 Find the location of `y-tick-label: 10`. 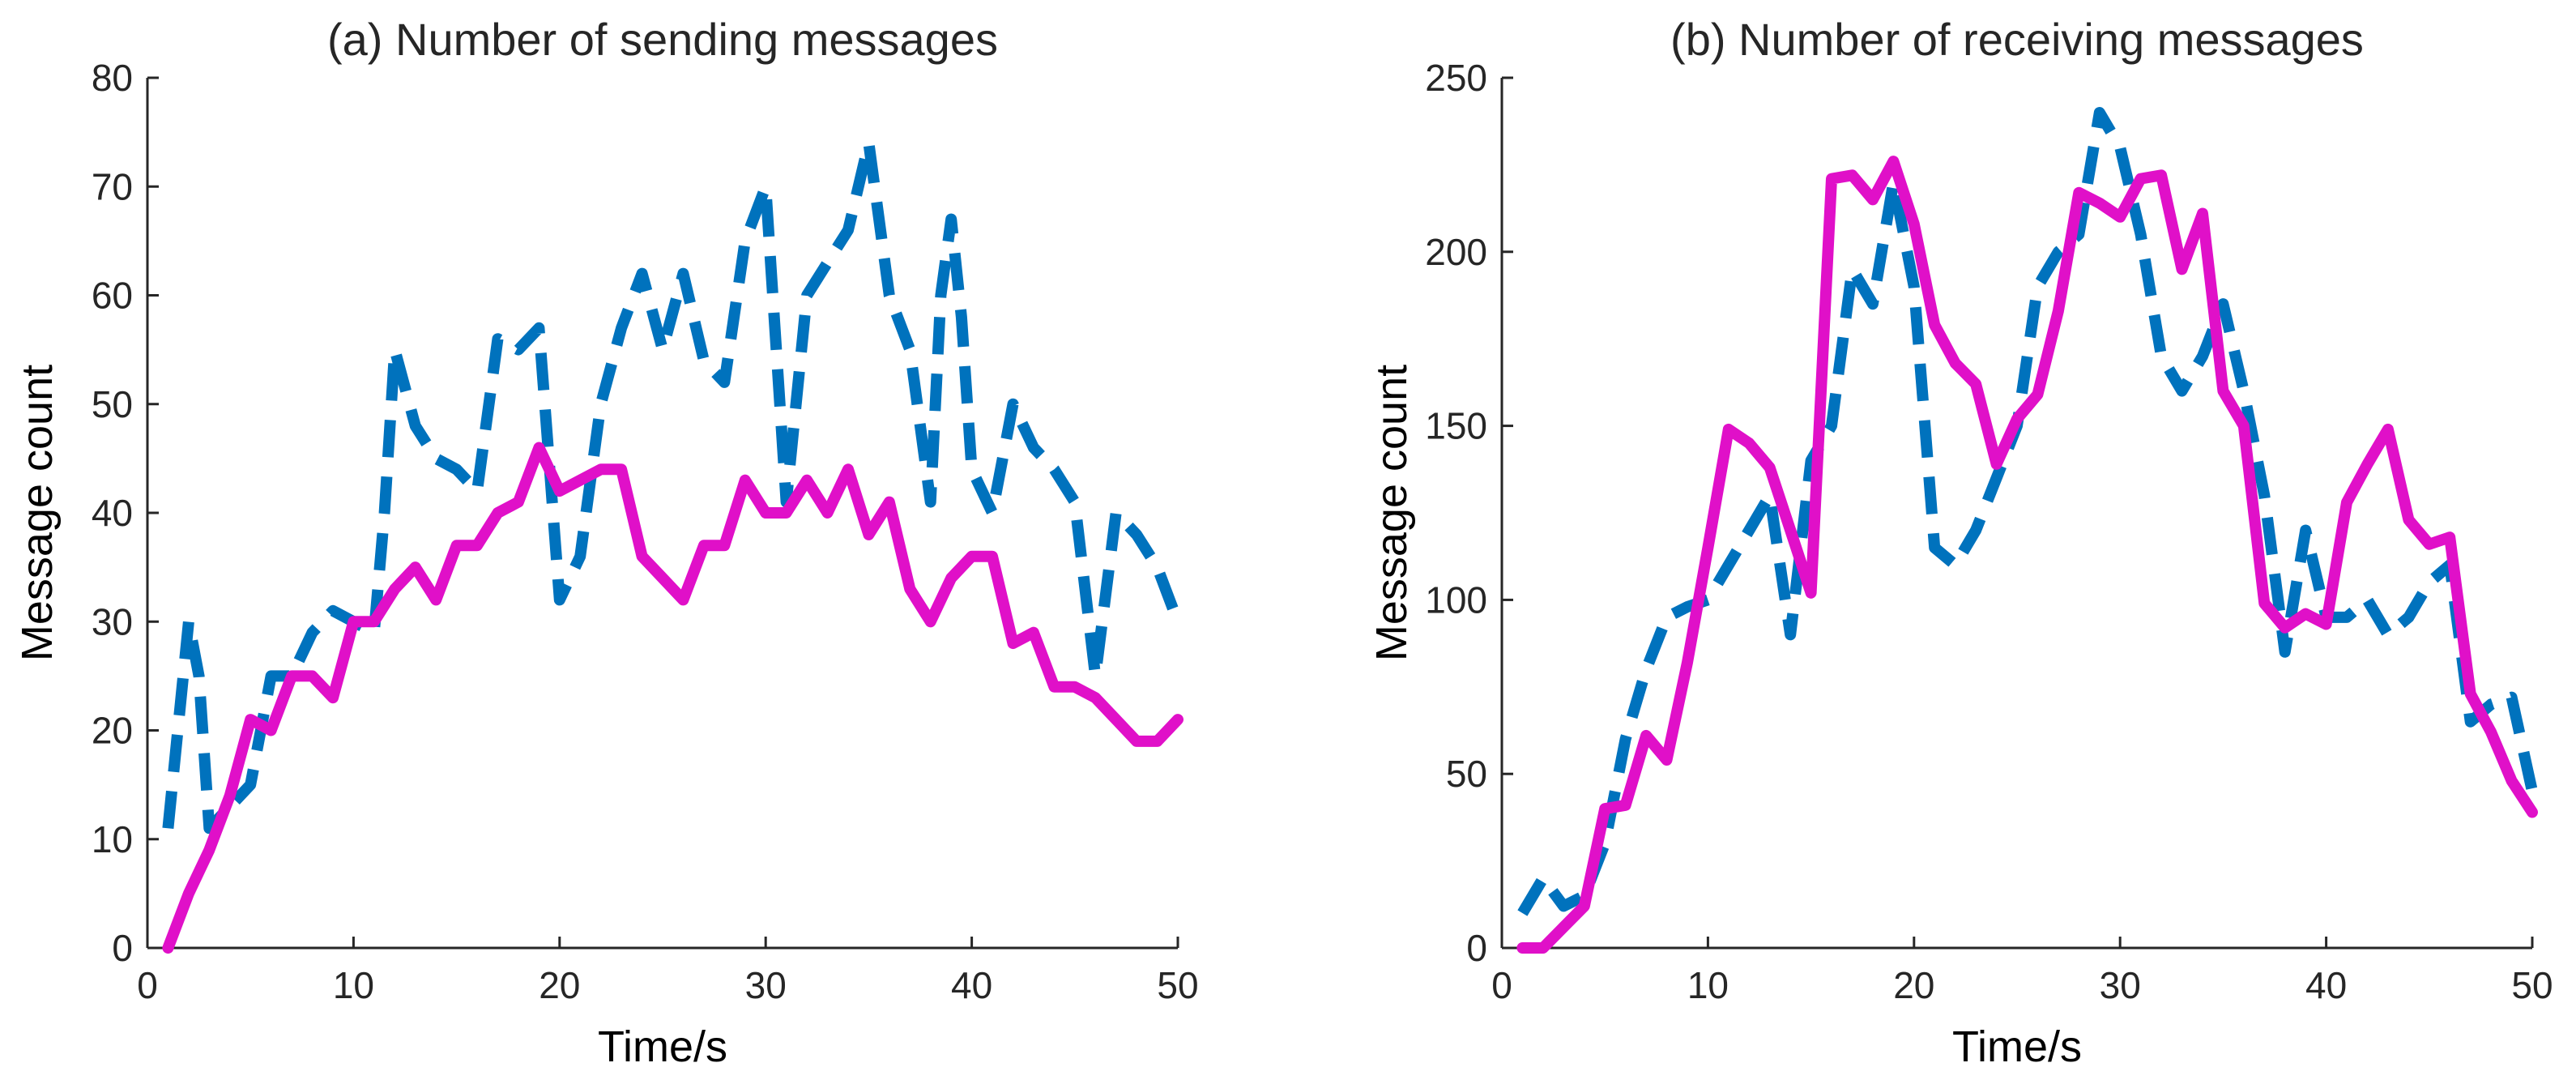

y-tick-label: 10 is located at coordinates (113, 839).